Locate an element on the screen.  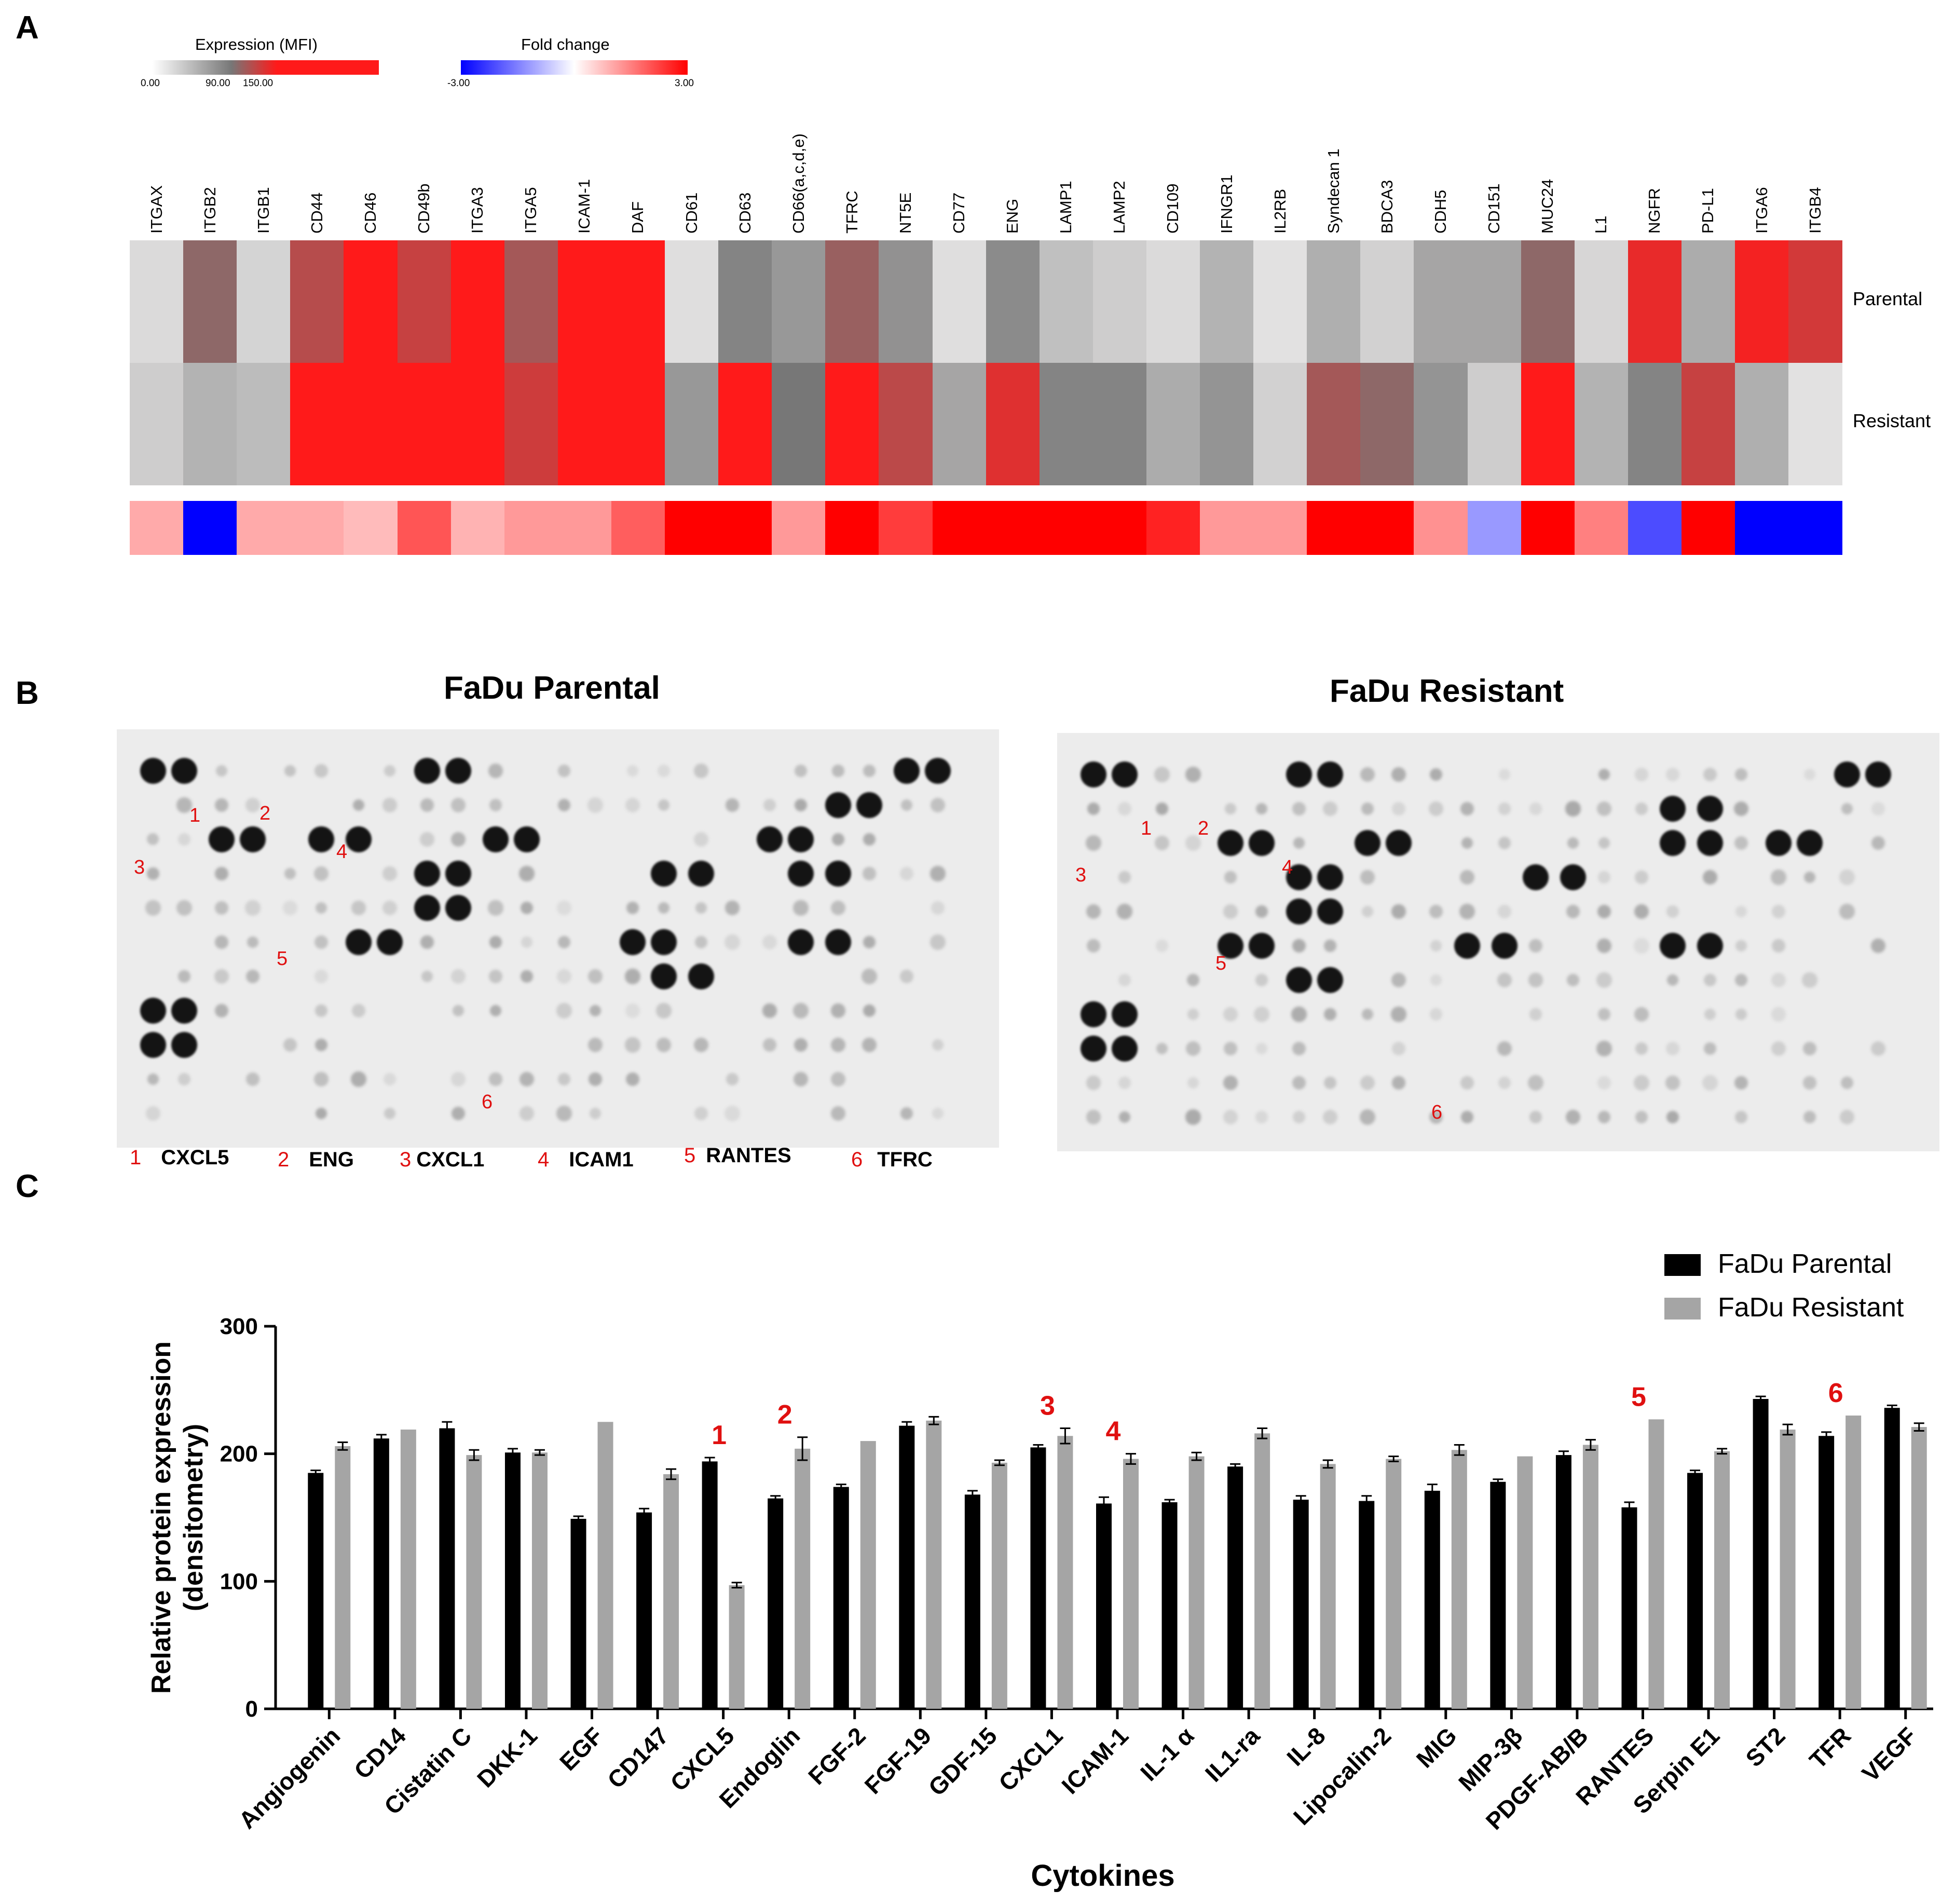
blot-key-name: RANTES is located at coordinates (749, 1155).